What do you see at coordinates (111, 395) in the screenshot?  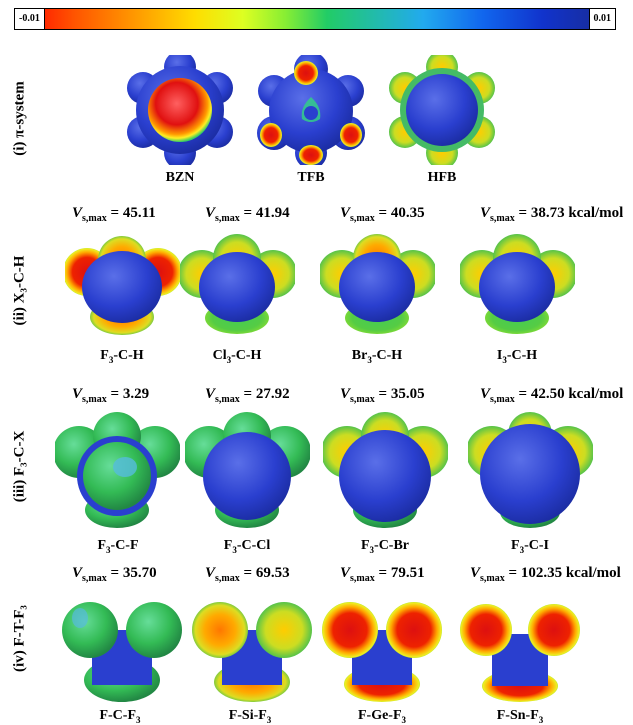 I see `vsmax-label: Vs,max = 3.29` at bounding box center [111, 395].